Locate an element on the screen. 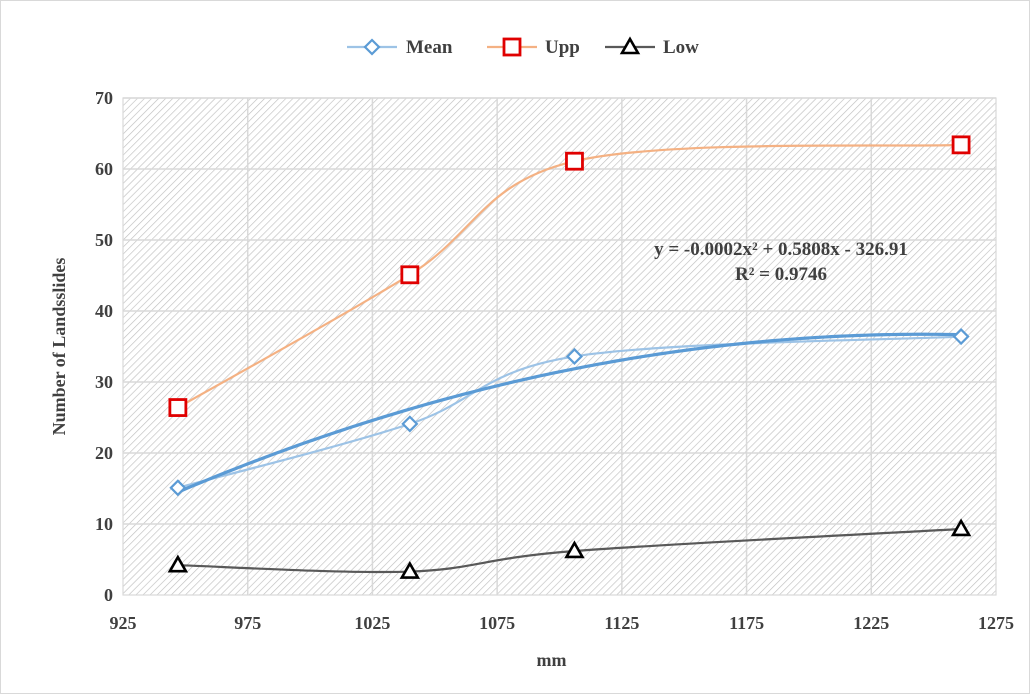 The height and width of the screenshot is (697, 1032). x-tick-label: 1125 is located at coordinates (621, 623).